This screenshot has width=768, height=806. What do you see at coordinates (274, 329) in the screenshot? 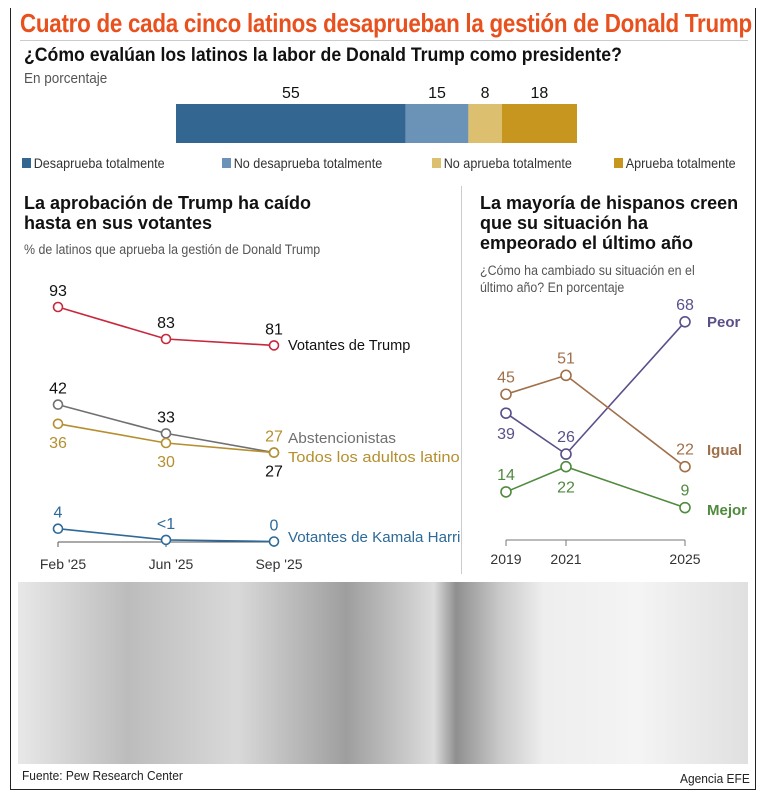
I see `data-label: 81` at bounding box center [274, 329].